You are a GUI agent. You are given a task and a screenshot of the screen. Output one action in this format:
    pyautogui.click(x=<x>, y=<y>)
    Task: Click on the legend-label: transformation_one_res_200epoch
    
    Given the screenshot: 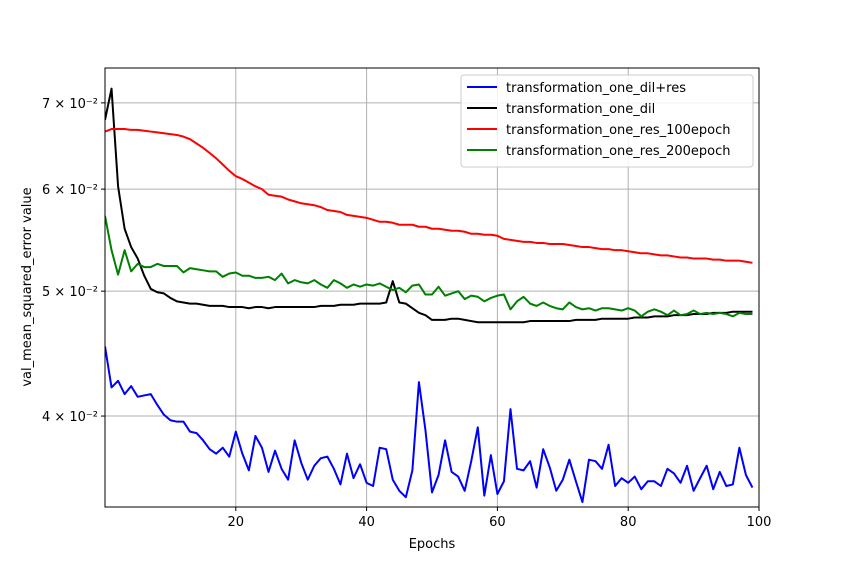 What is the action you would take?
    pyautogui.click(x=618, y=151)
    